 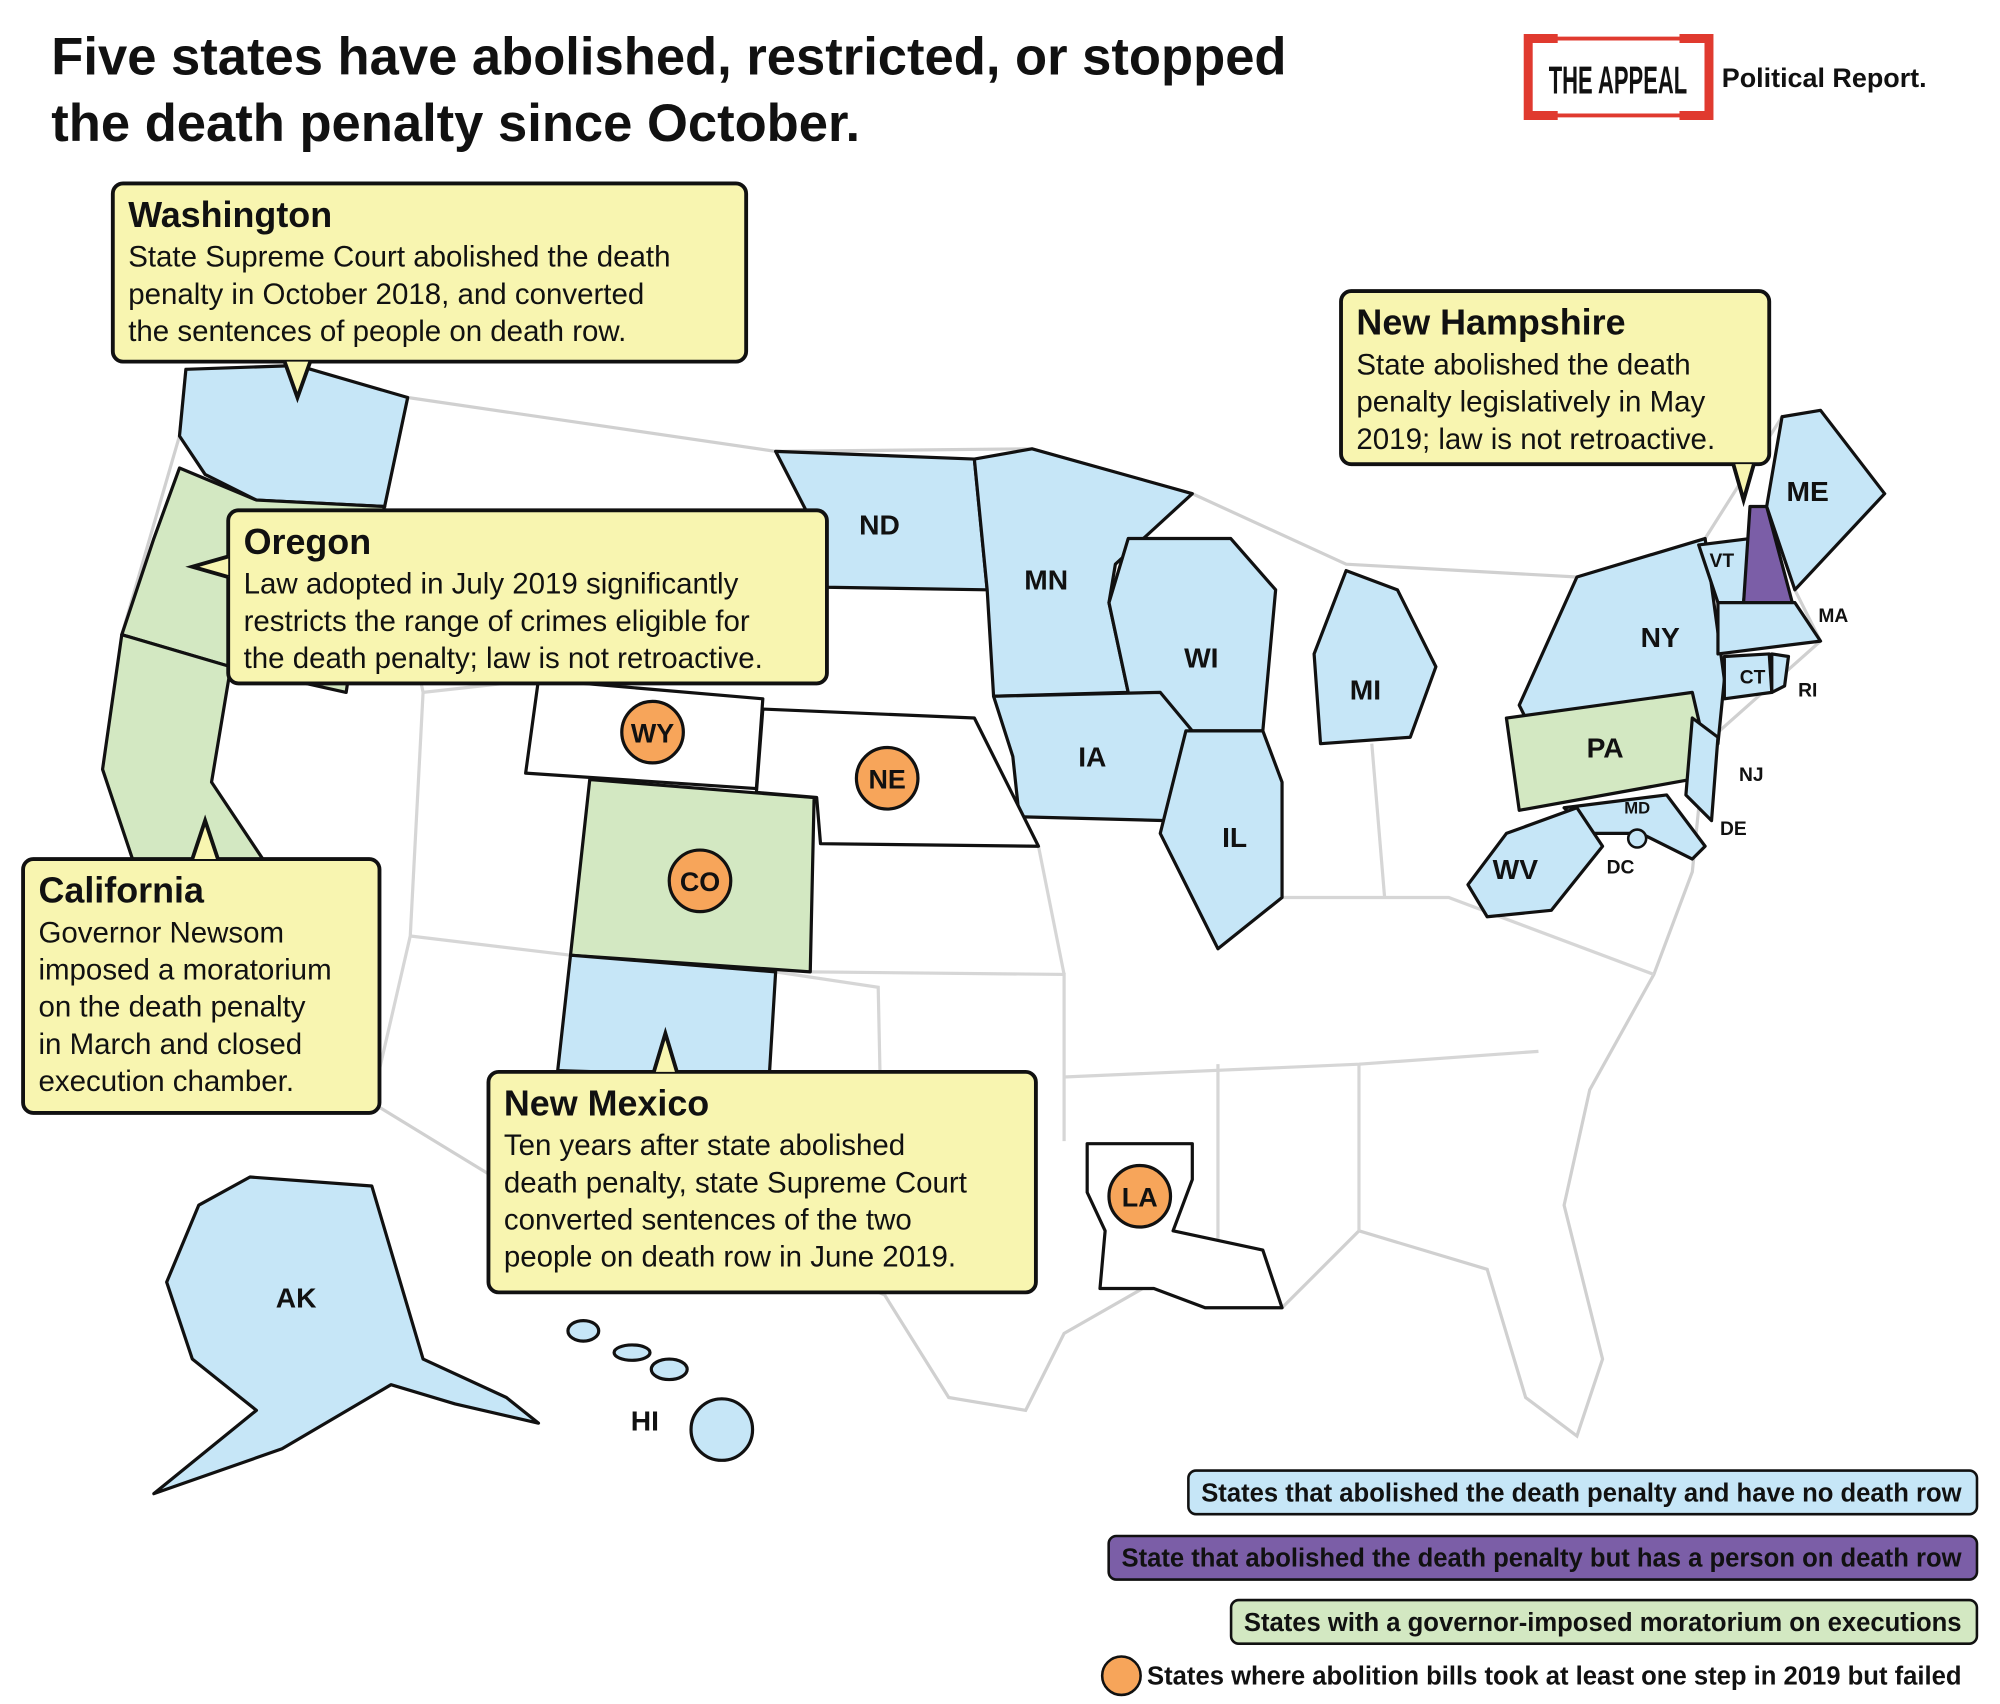 What do you see at coordinates (171, 1007) in the screenshot?
I see `callout-text: on the death penalty` at bounding box center [171, 1007].